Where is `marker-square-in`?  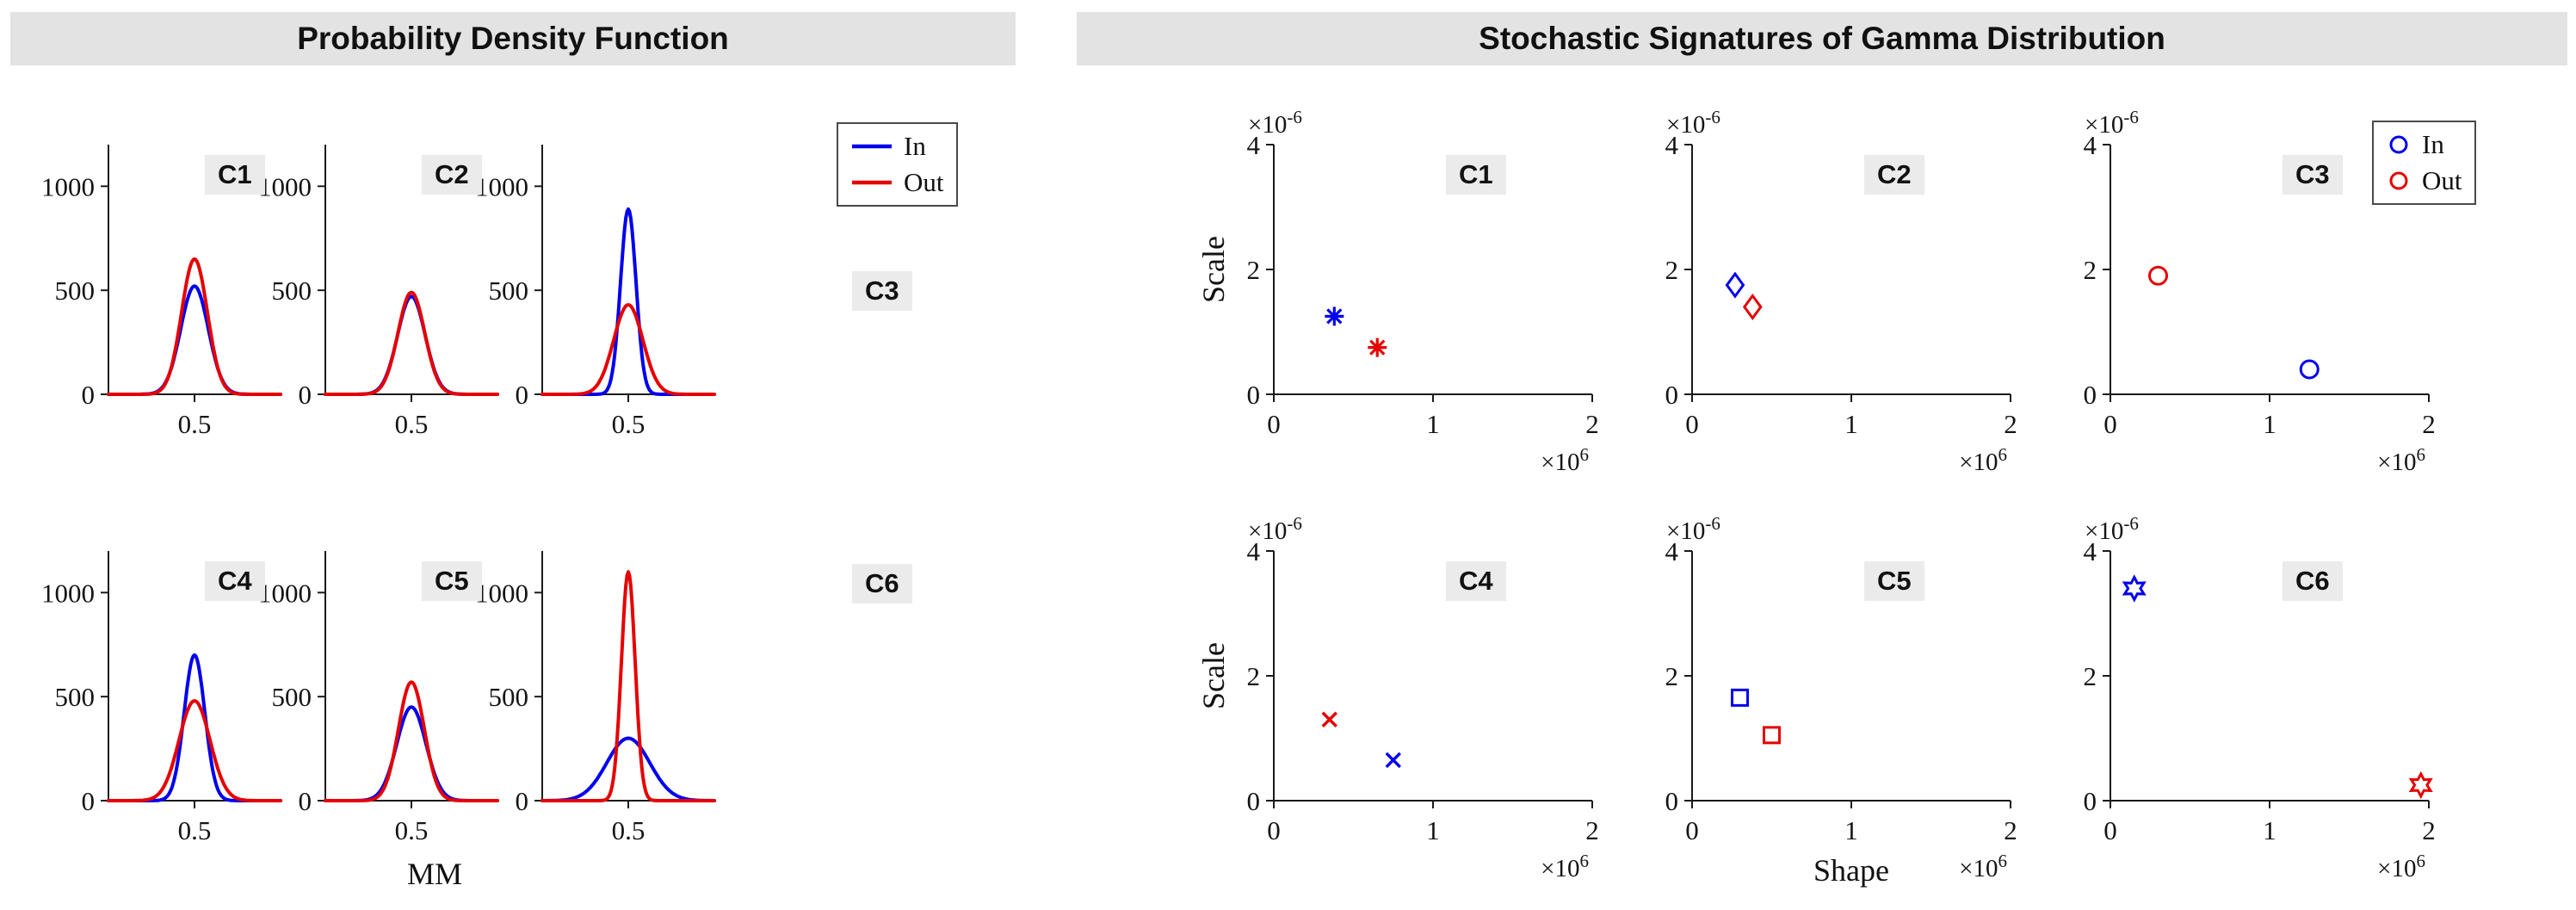 marker-square-in is located at coordinates (1740, 697).